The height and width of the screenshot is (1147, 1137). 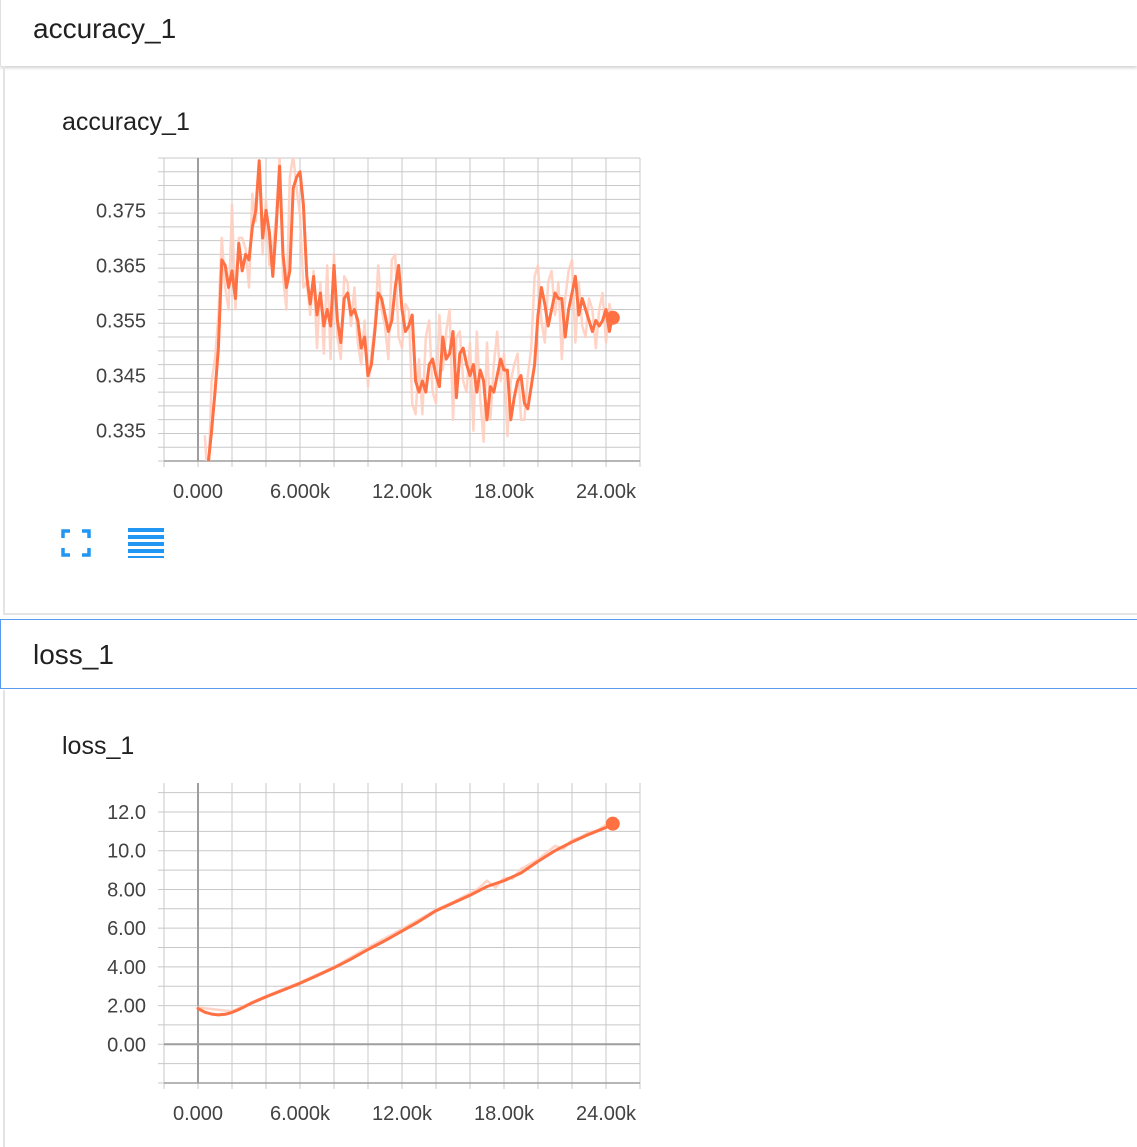 What do you see at coordinates (121, 377) in the screenshot?
I see `y-tick-label: 0.345` at bounding box center [121, 377].